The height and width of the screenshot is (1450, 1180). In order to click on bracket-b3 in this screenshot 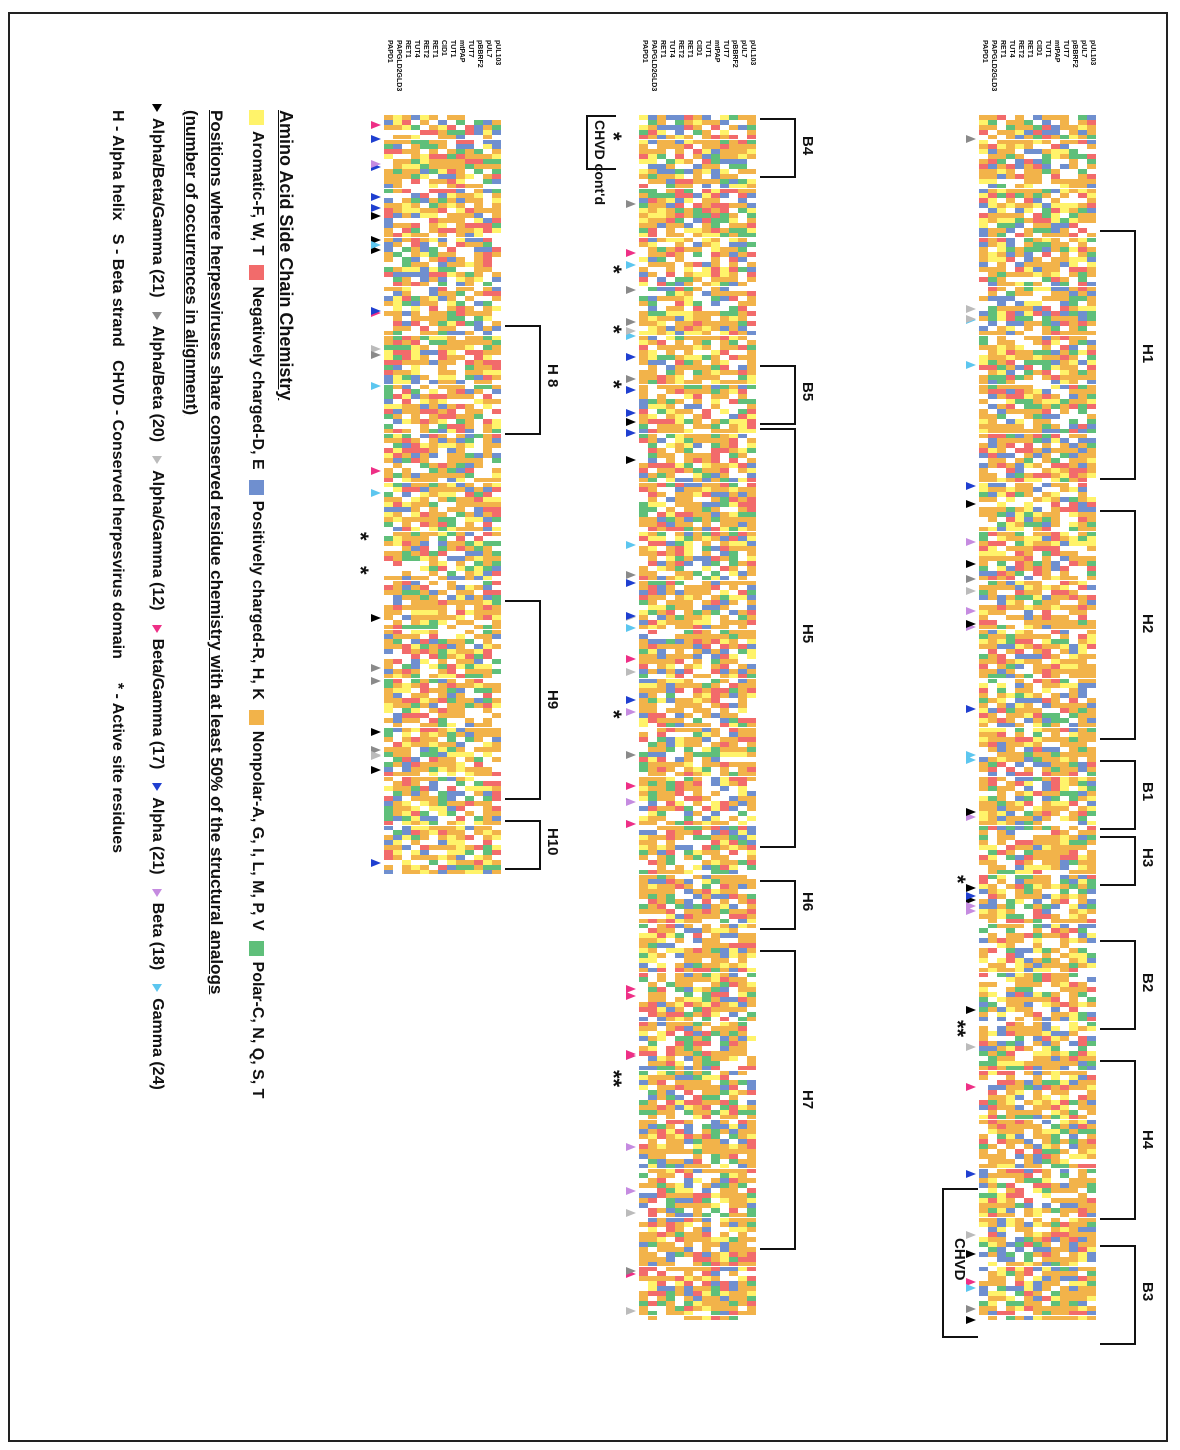, I will do `click(1118, 1295)`.